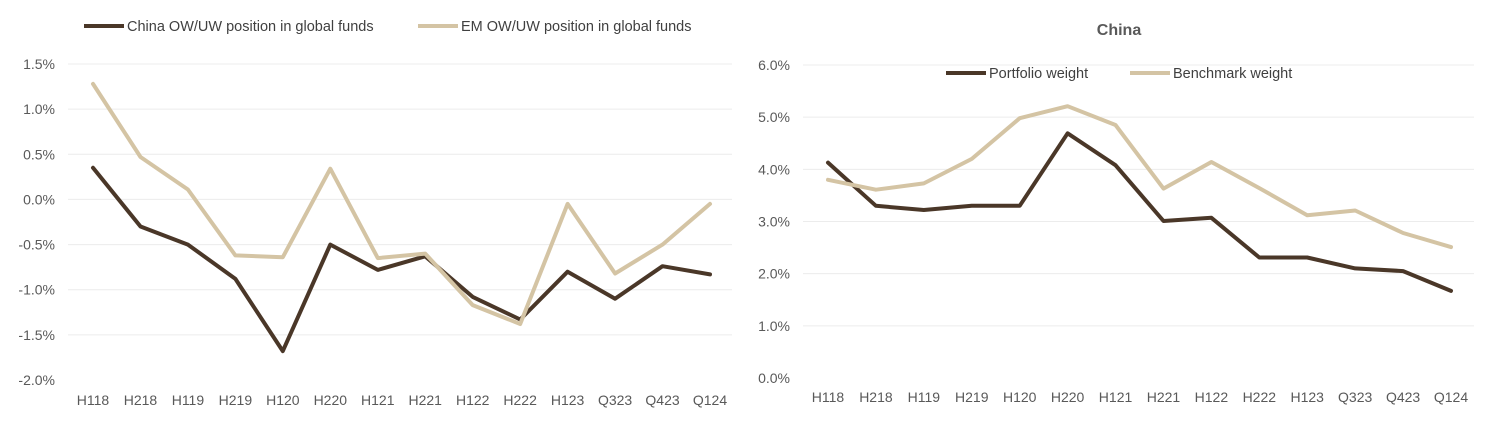  What do you see at coordinates (1119, 30) in the screenshot?
I see `chart-right-title: China` at bounding box center [1119, 30].